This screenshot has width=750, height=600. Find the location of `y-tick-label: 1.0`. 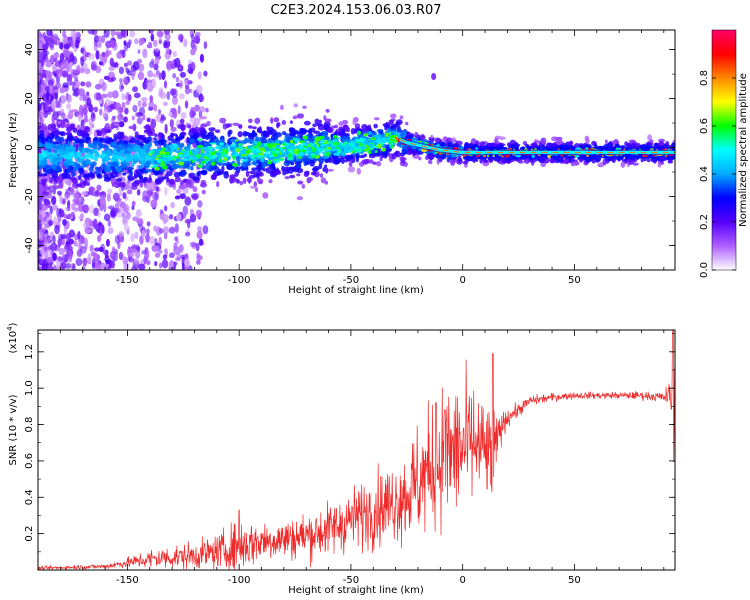

y-tick-label: 1.0 is located at coordinates (29, 388).